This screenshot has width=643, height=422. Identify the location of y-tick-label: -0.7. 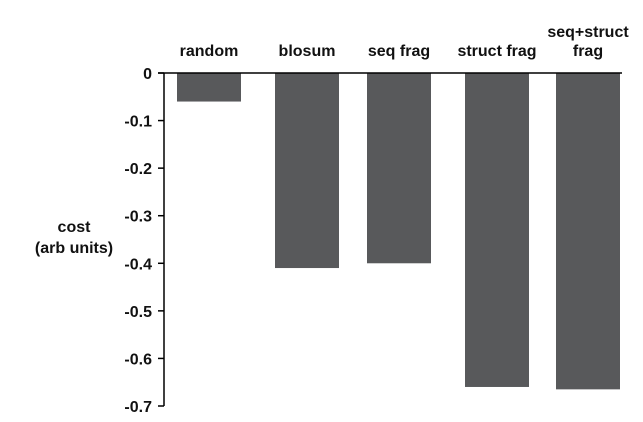
(138, 407).